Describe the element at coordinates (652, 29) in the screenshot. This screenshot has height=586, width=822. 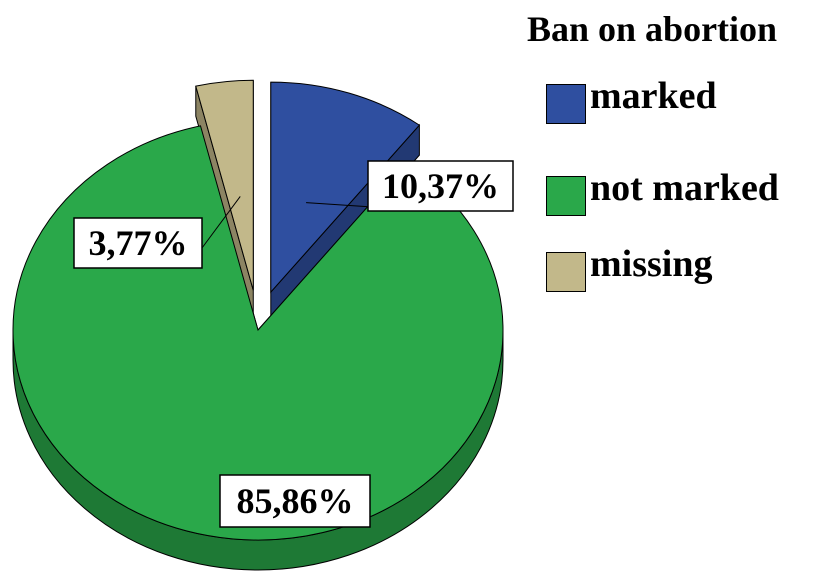
I see `legend-title: Ban on abortion` at that location.